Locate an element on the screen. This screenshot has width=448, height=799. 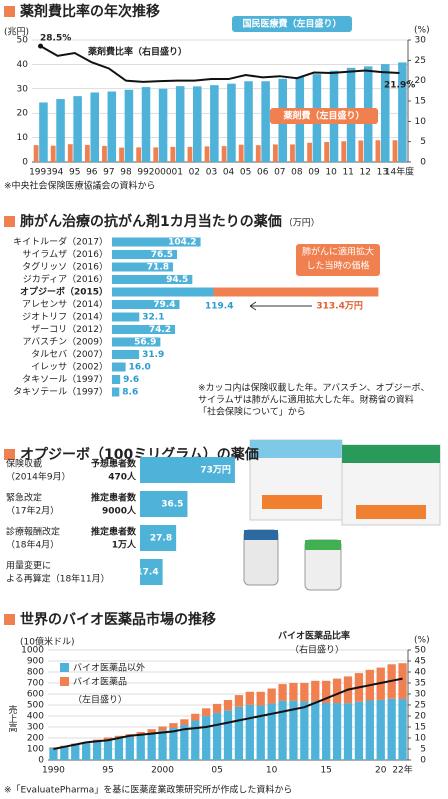
x-tick-label: 05 is located at coordinates (245, 173).